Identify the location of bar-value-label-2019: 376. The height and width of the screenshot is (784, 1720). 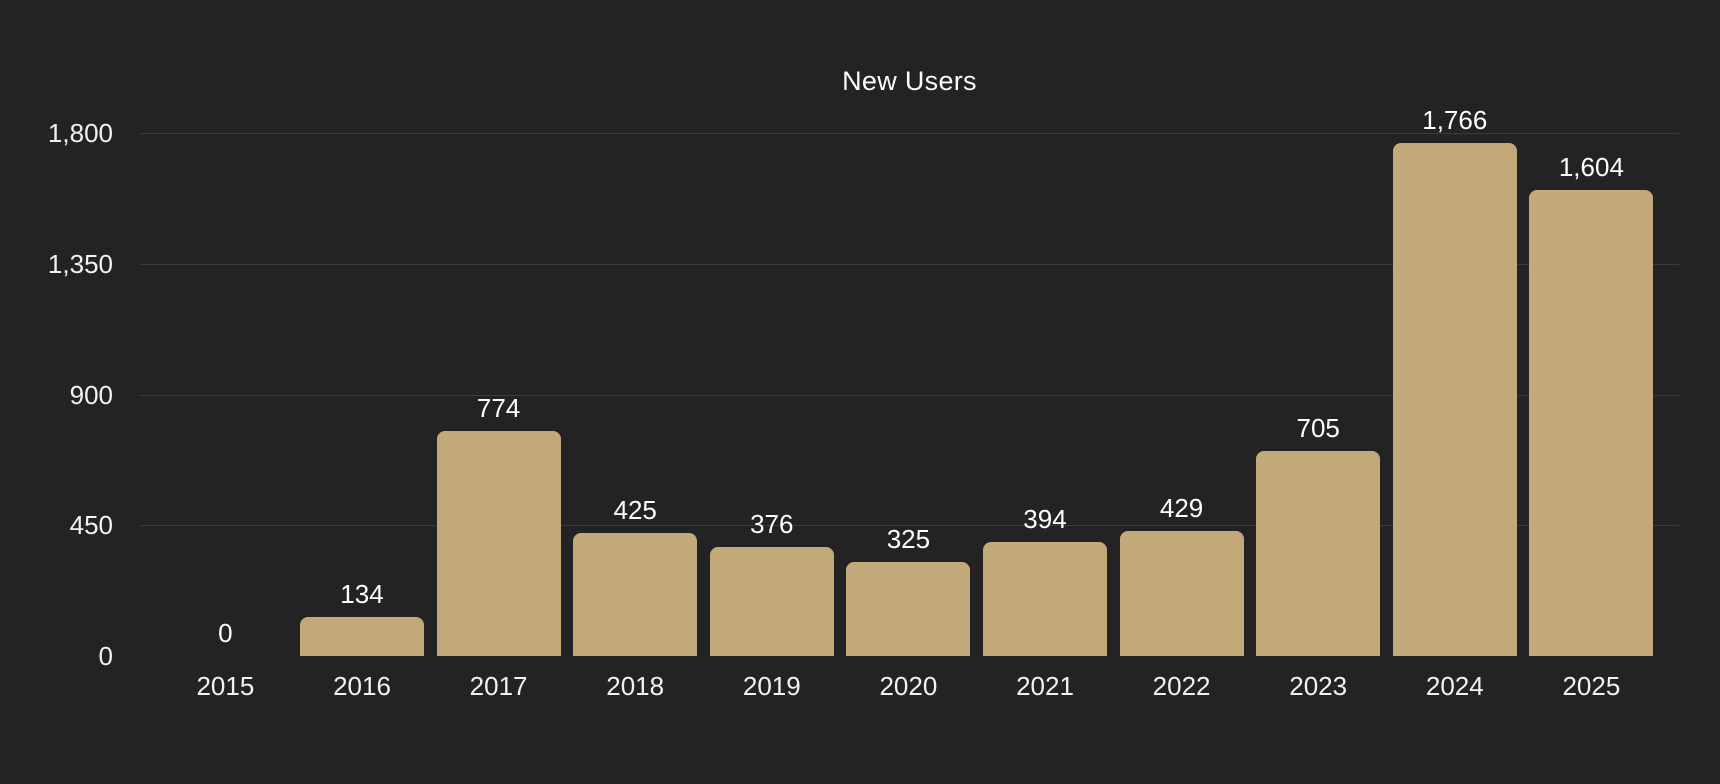
(772, 523).